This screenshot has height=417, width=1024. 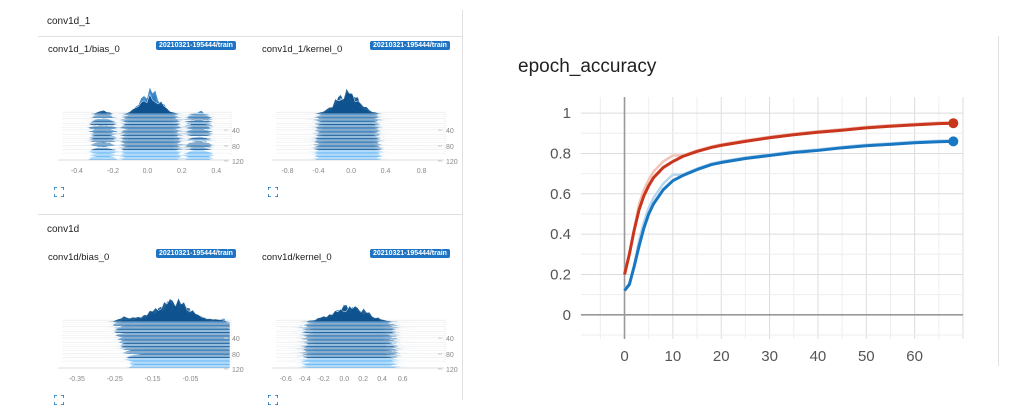 I want to click on series-raw-line, so click(x=788, y=215).